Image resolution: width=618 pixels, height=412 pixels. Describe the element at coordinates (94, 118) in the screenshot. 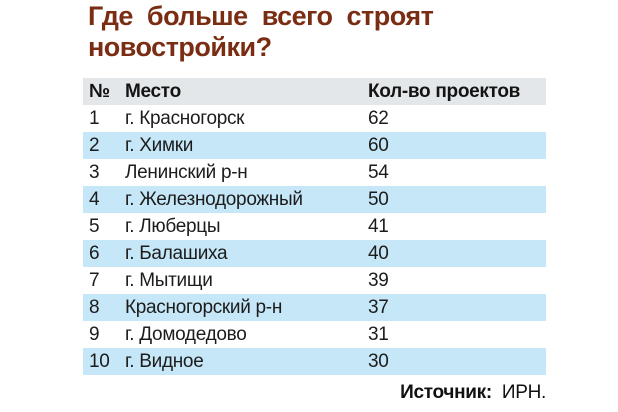

I see `rank-cell: 1` at that location.